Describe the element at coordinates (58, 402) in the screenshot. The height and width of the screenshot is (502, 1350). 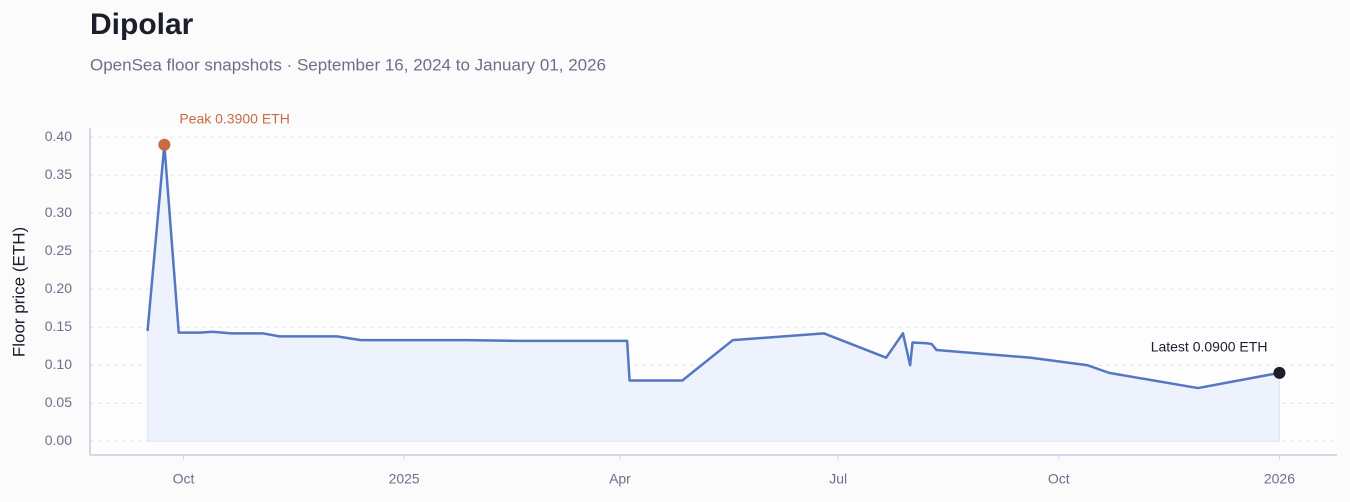
I see `y-tick-label: 0.05` at that location.